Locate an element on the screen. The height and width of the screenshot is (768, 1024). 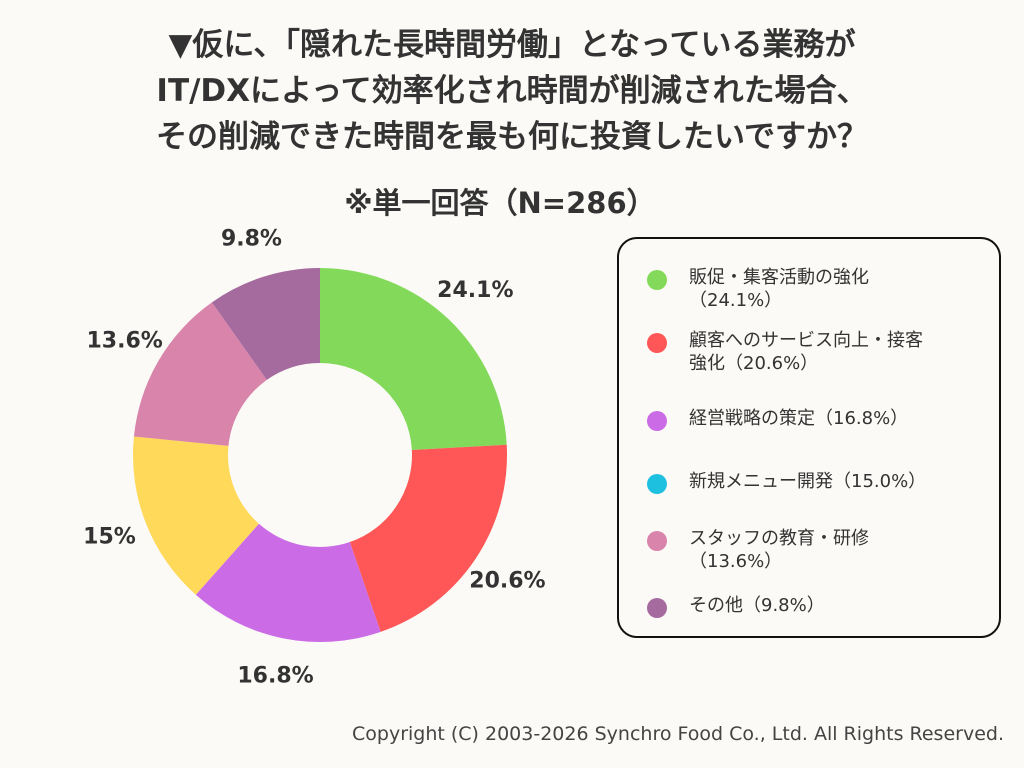
value-label: 24.1% is located at coordinates (475, 290).